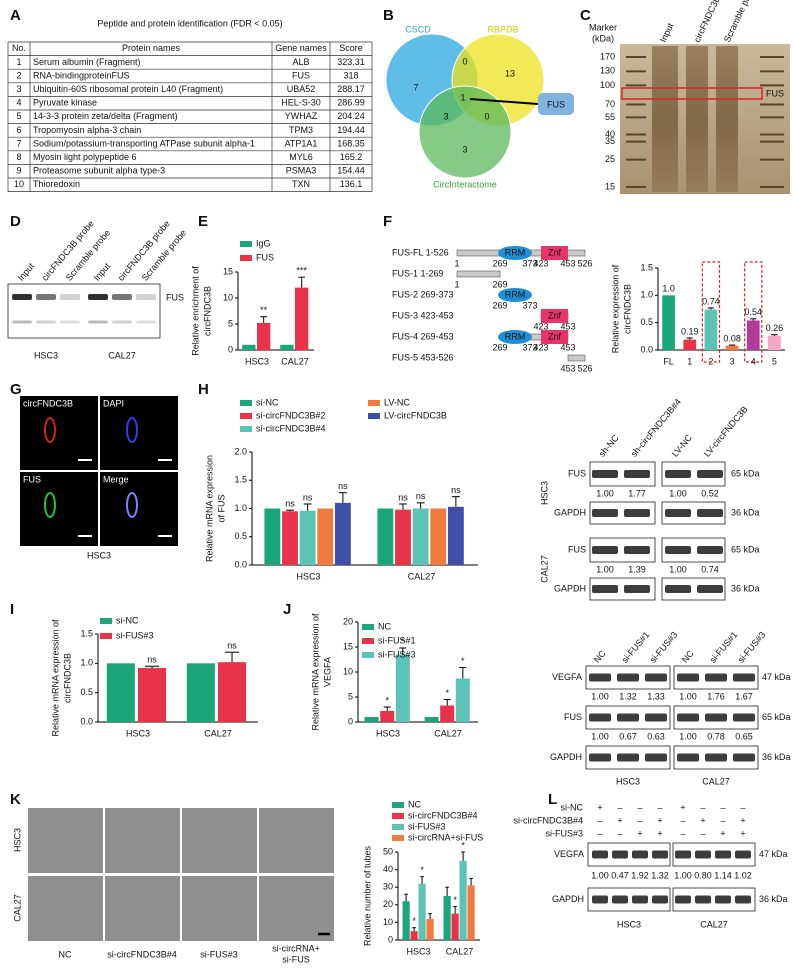 Image resolution: width=793 pixels, height=972 pixels. Describe the element at coordinates (610, 159) in the screenshot. I see `marker-label: 25` at that location.